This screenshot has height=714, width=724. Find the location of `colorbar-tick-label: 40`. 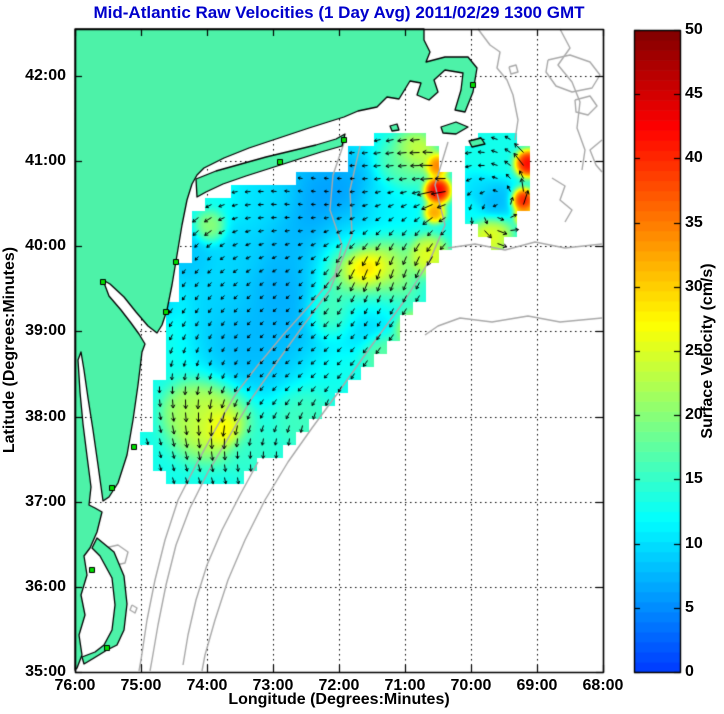

colorbar-tick-label: 40 is located at coordinates (694, 158).